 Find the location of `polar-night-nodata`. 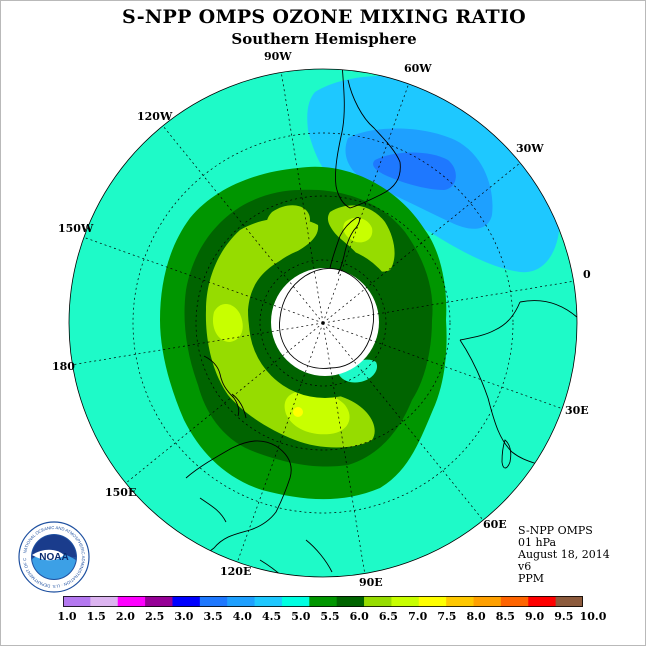

polar-night-nodata is located at coordinates (325, 322).